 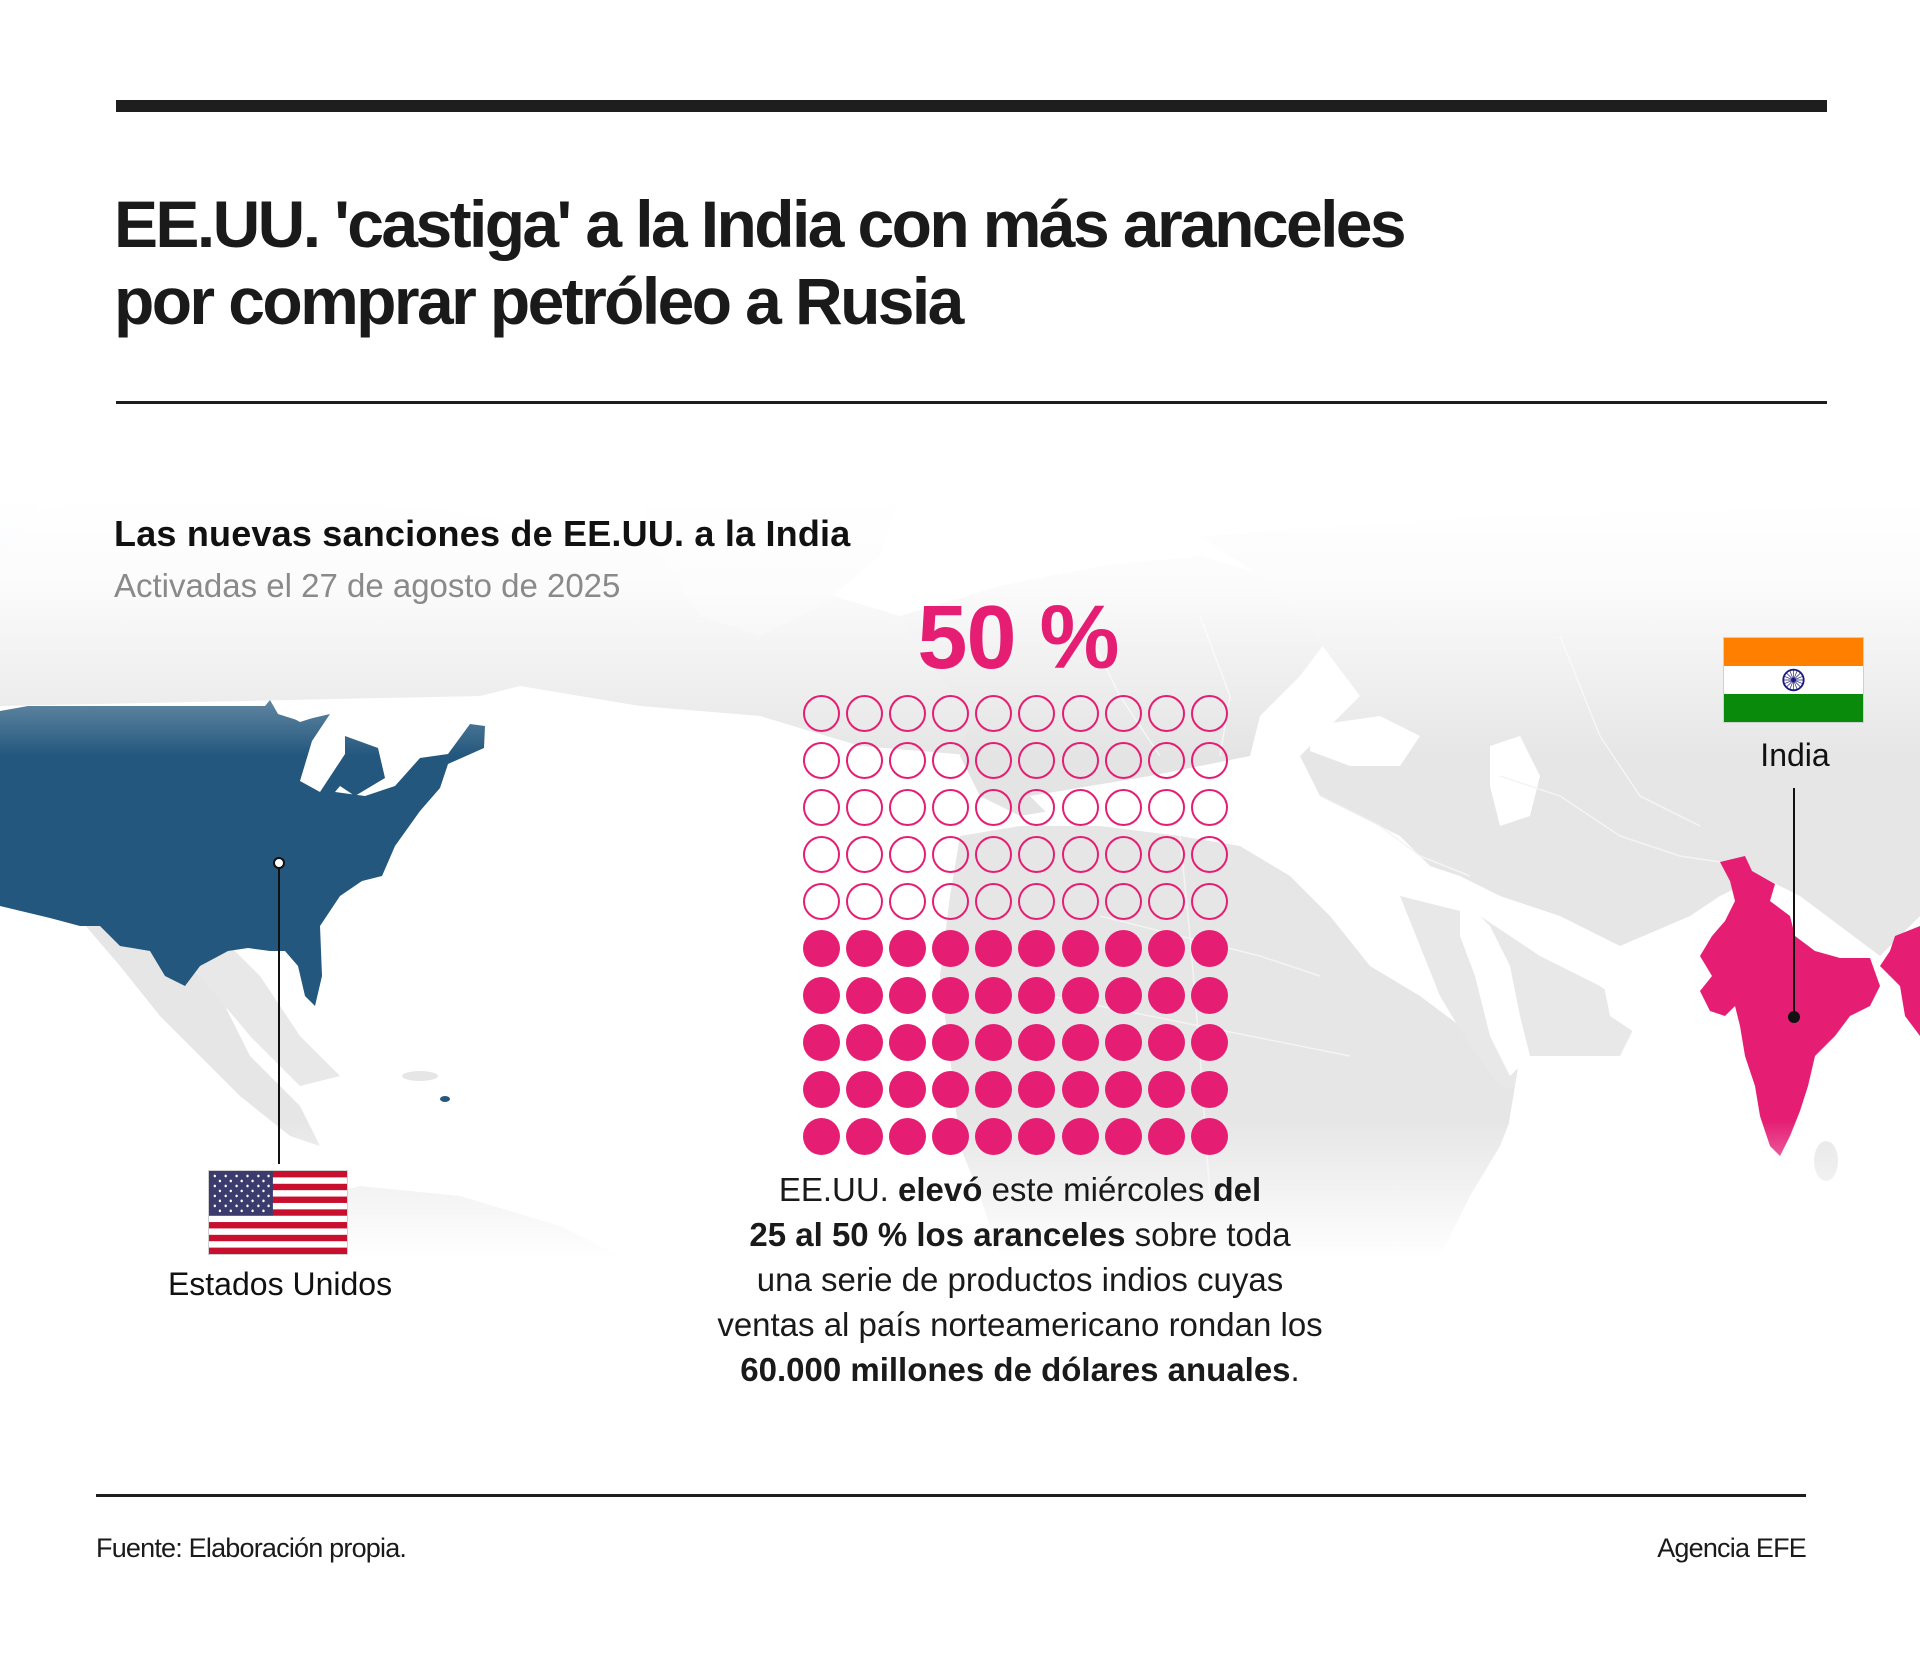 What do you see at coordinates (1237, 1189) in the screenshot?
I see `body-text-bold: del` at bounding box center [1237, 1189].